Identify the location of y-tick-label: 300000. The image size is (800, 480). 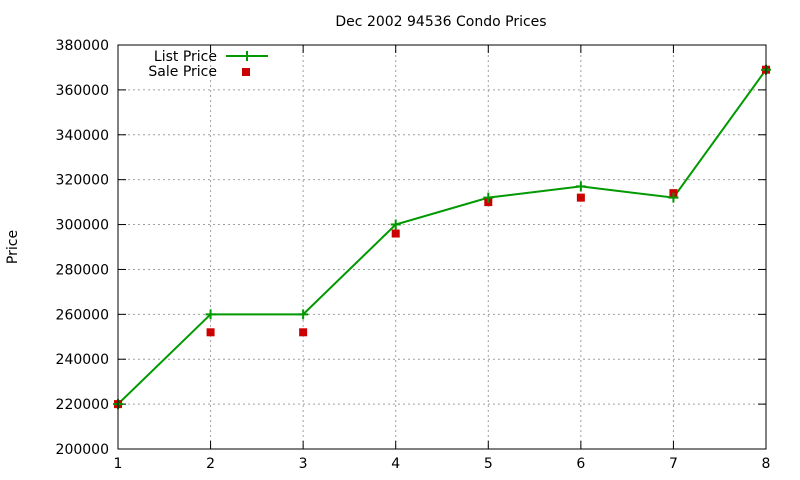
(82, 226).